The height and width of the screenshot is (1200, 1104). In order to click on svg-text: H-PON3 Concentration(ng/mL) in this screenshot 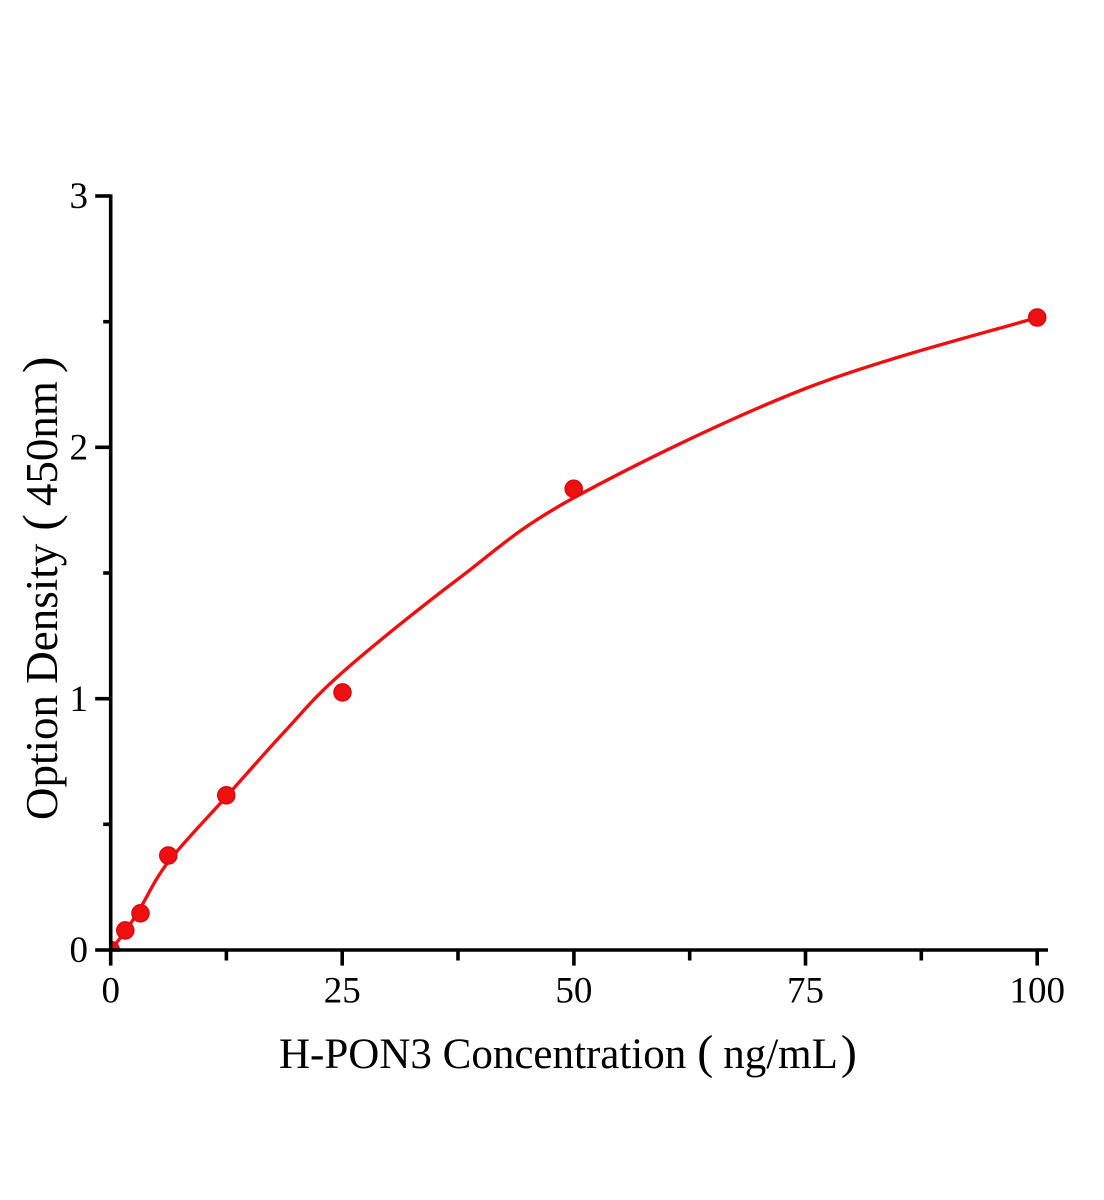, I will do `click(568, 1052)`.